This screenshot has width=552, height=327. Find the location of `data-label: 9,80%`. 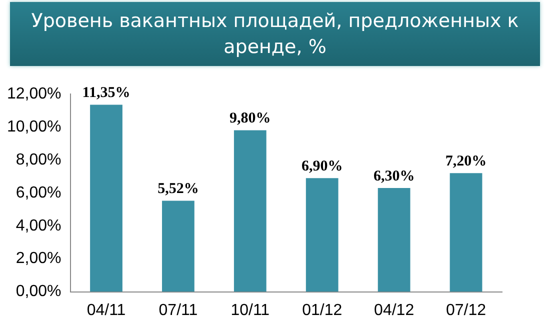

data-label: 9,80% is located at coordinates (250, 118).